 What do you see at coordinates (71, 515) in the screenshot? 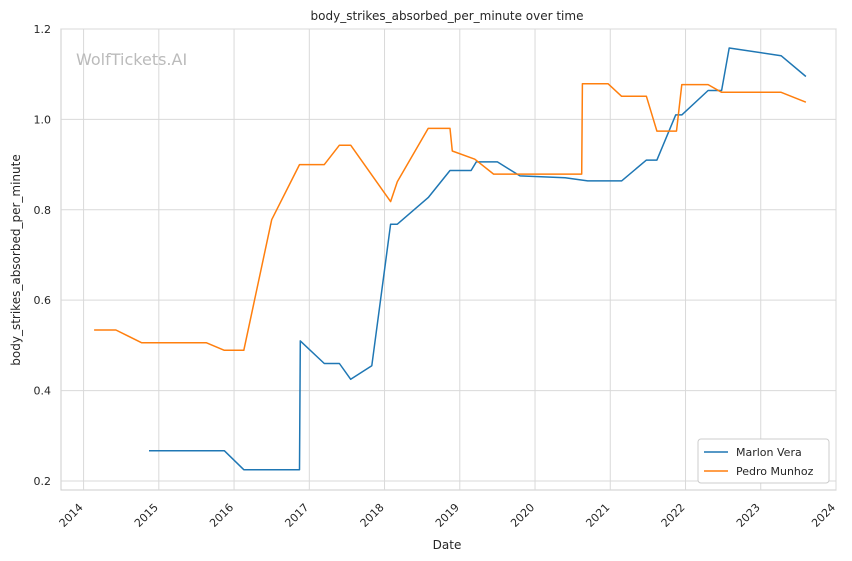
I see `x-tick-label: 2014` at bounding box center [71, 515].